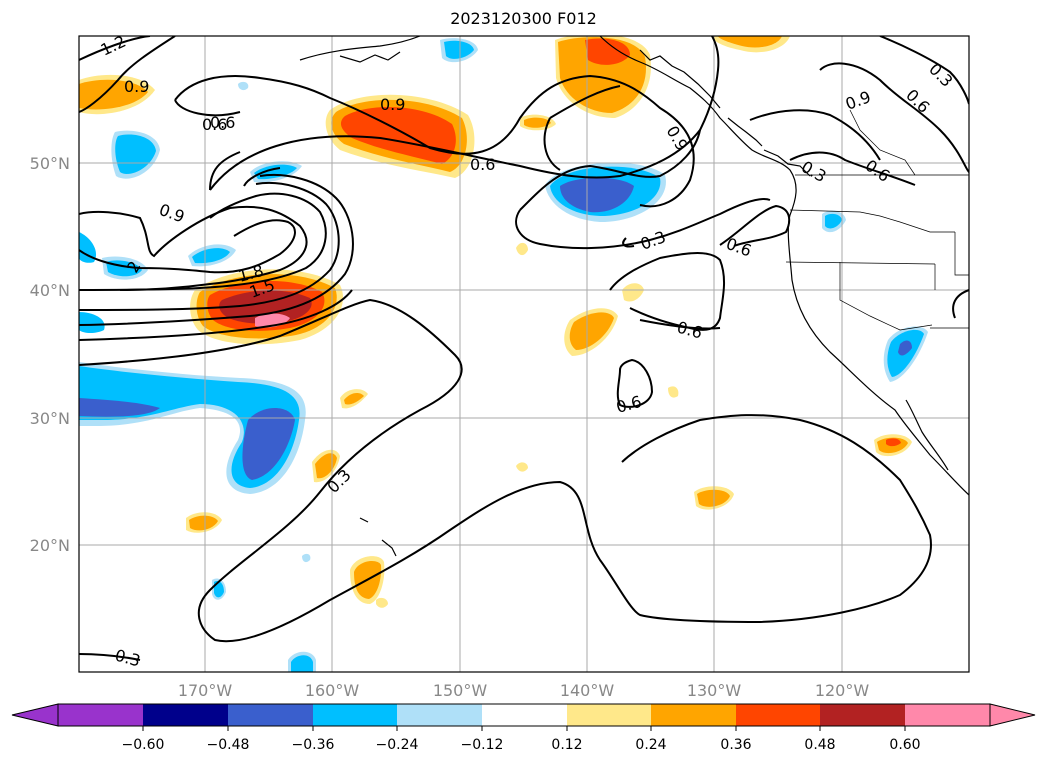 This screenshot has width=1047, height=765. What do you see at coordinates (524, 690) in the screenshot?
I see `longitude-labels: 170°W 160°W 150°W 140°W 130°W 120°W` at bounding box center [524, 690].